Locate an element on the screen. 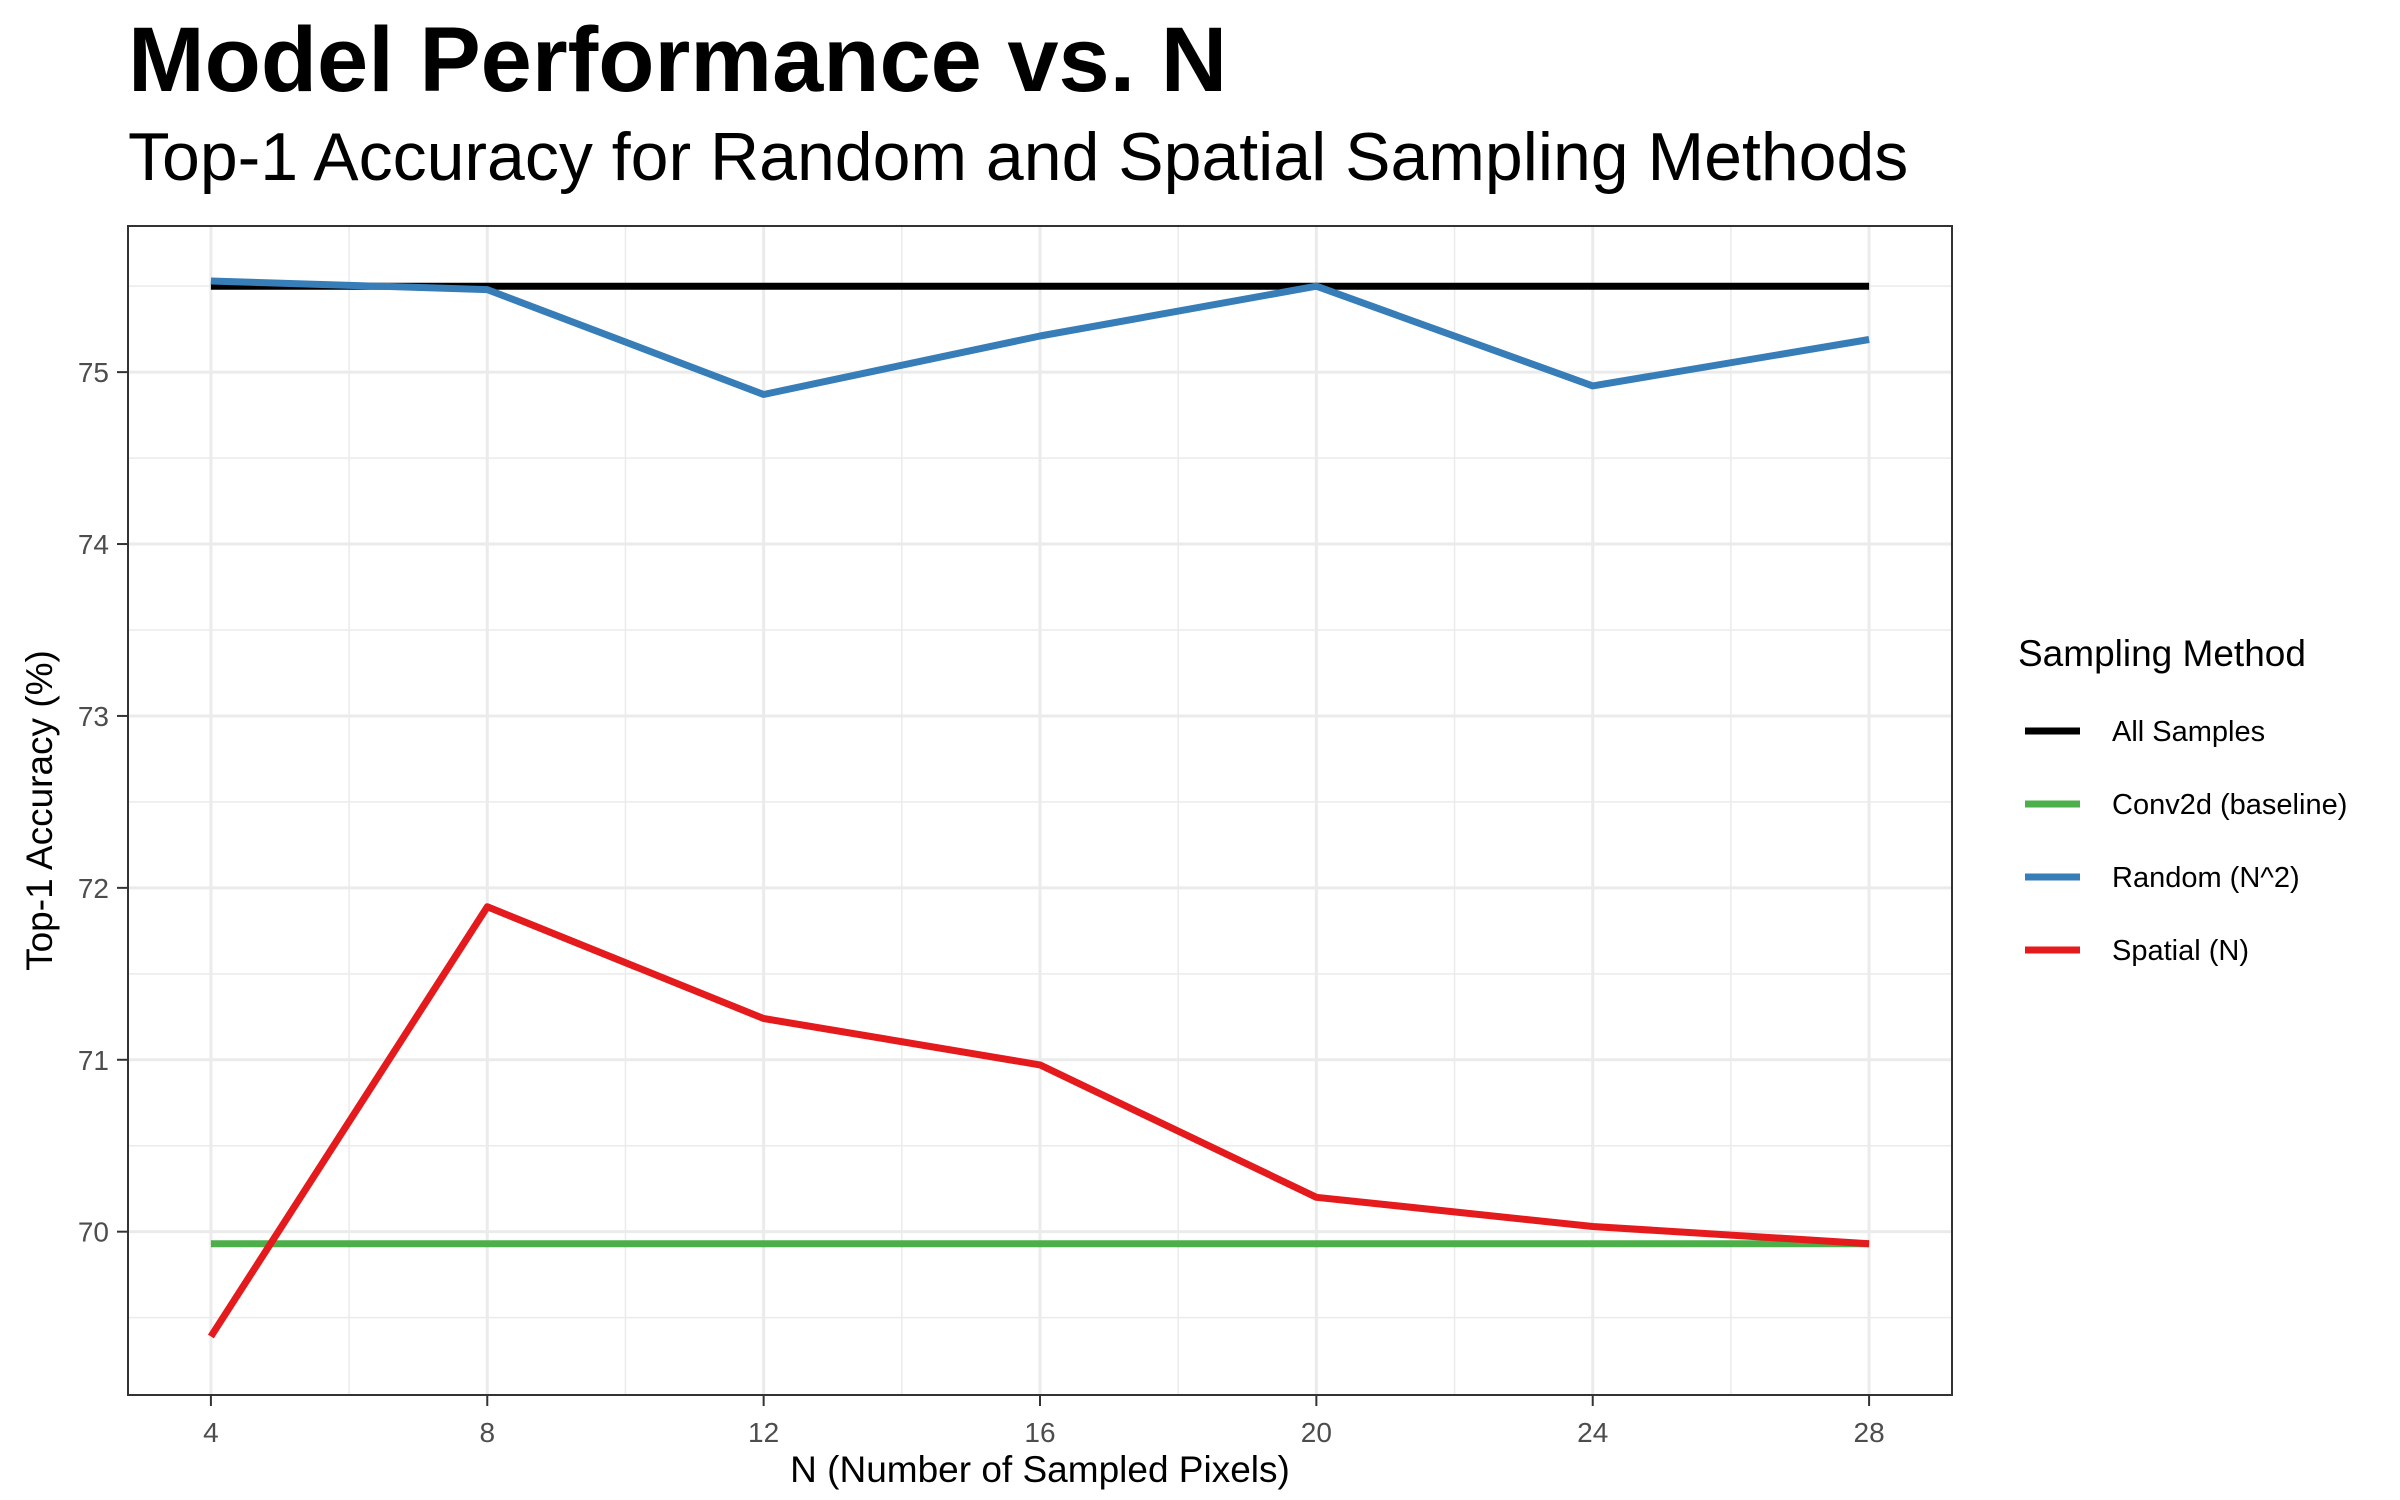  x-axis-title: N (Number of Sampled Pixels) is located at coordinates (1040, 1469).